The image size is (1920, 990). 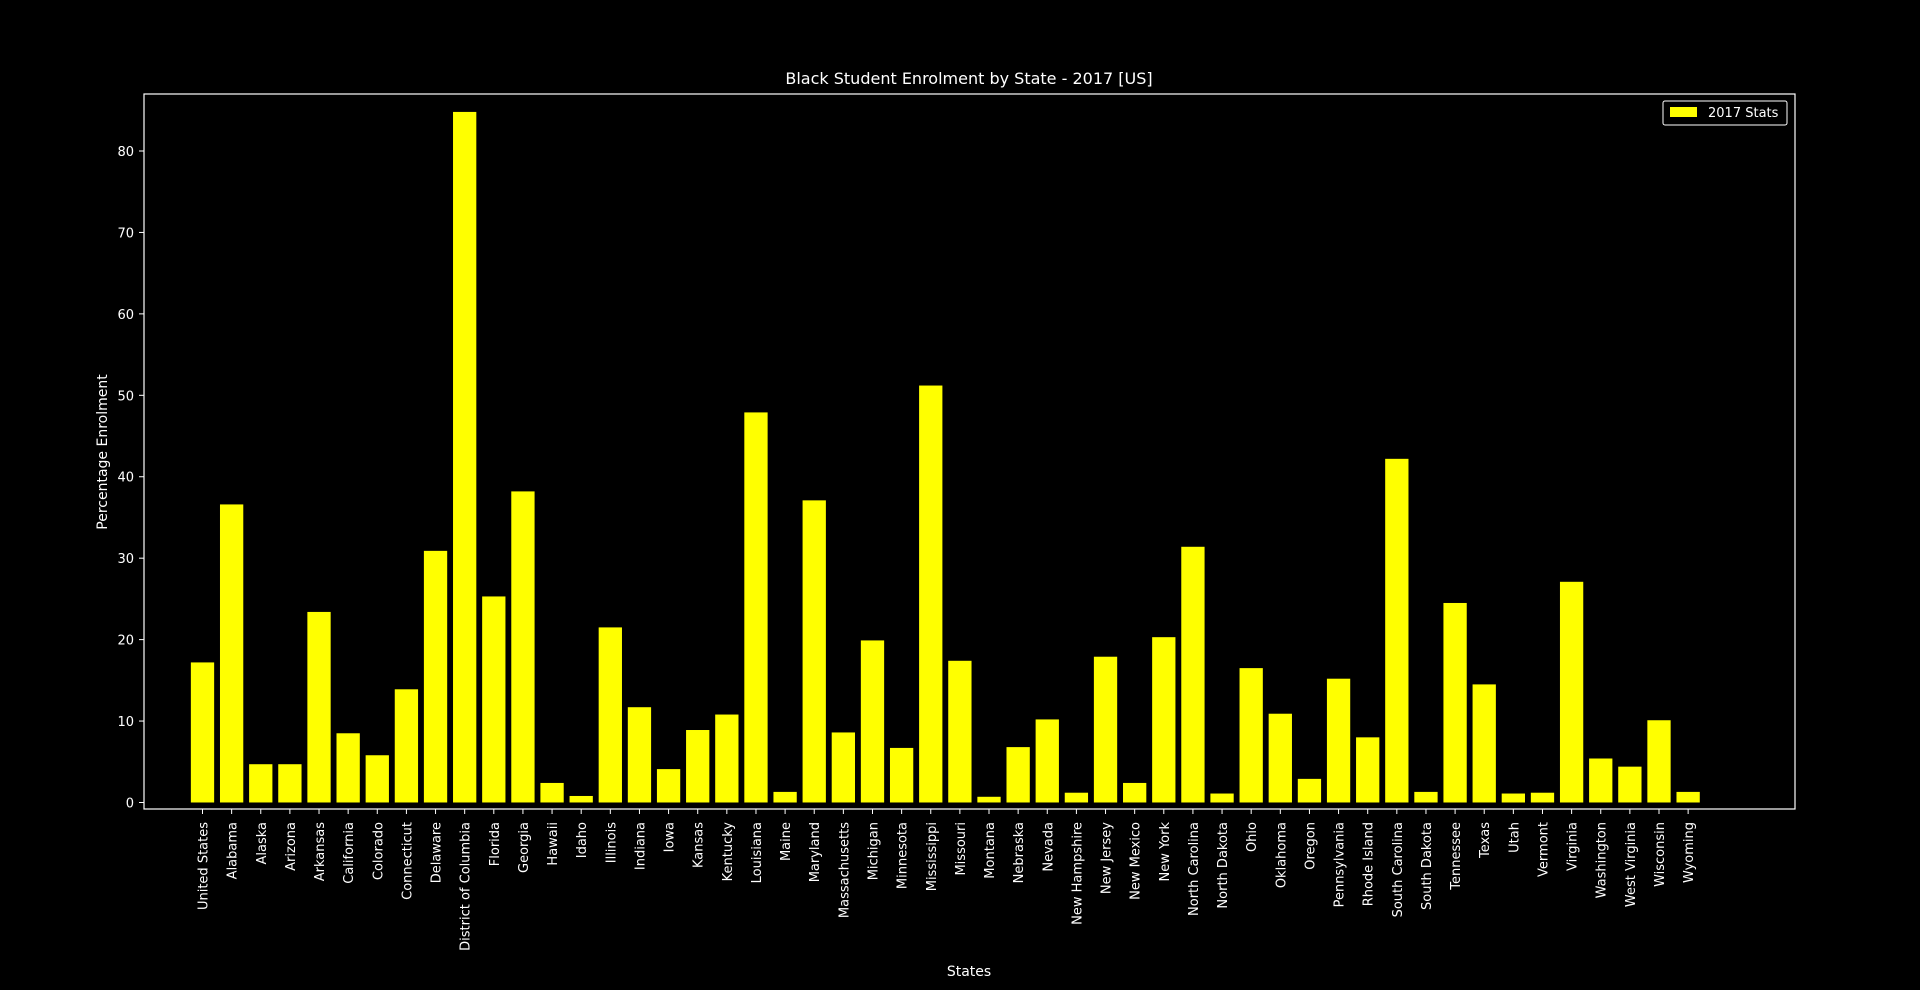 I want to click on bar-massachusetts, so click(x=843, y=767).